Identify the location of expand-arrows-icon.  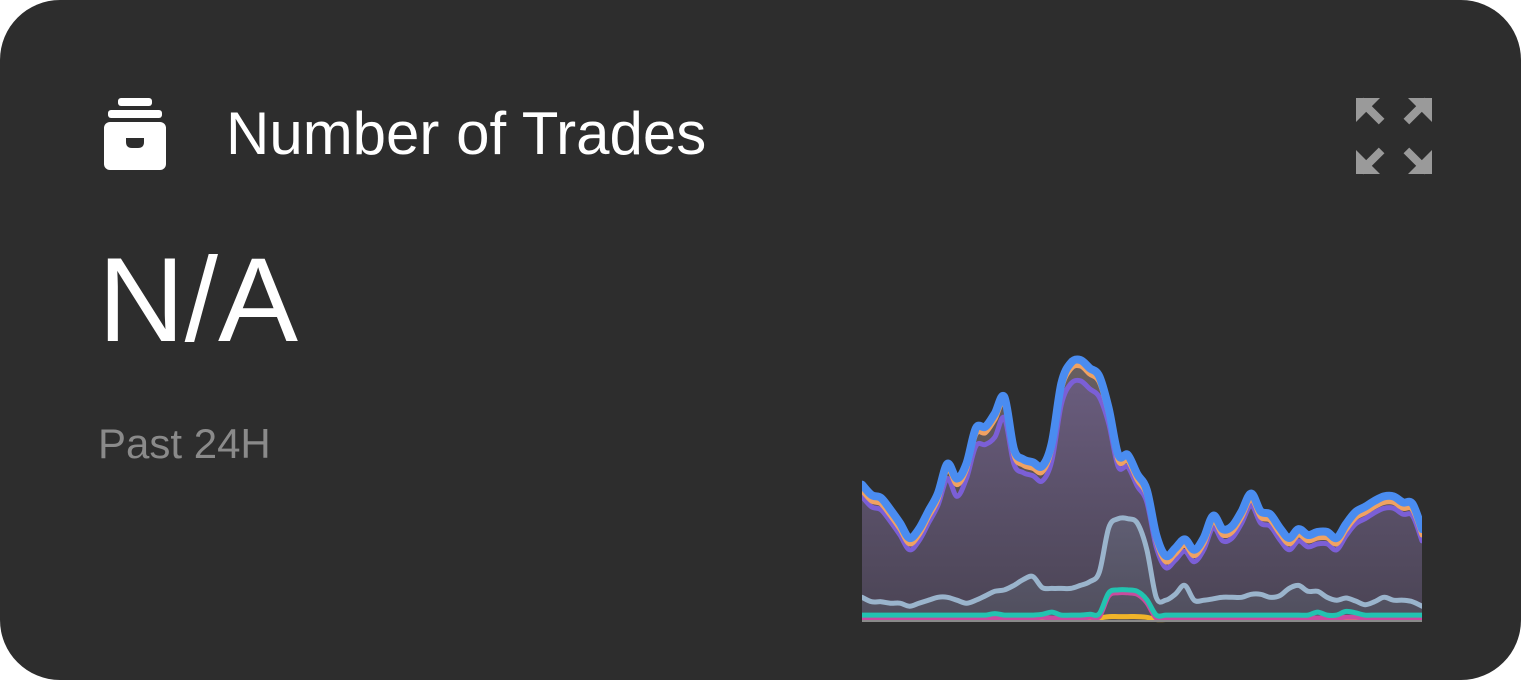
(1394, 136).